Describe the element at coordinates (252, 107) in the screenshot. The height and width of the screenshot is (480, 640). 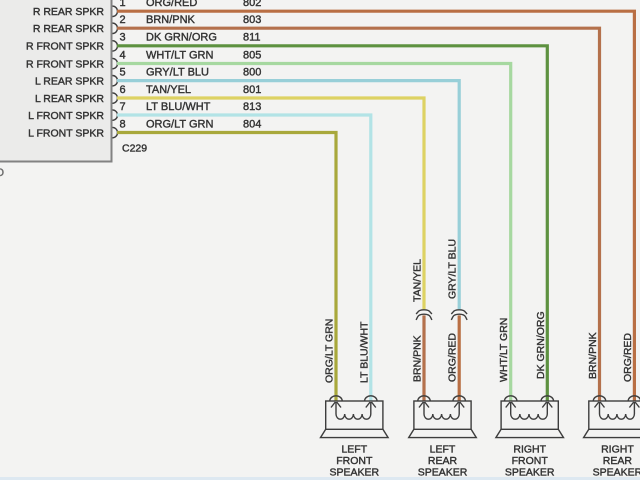
I see `svg-text: 813` at that location.